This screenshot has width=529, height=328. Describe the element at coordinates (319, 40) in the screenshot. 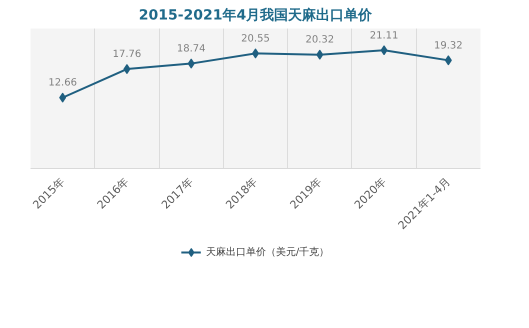

I see `data-label: 20.32` at that location.